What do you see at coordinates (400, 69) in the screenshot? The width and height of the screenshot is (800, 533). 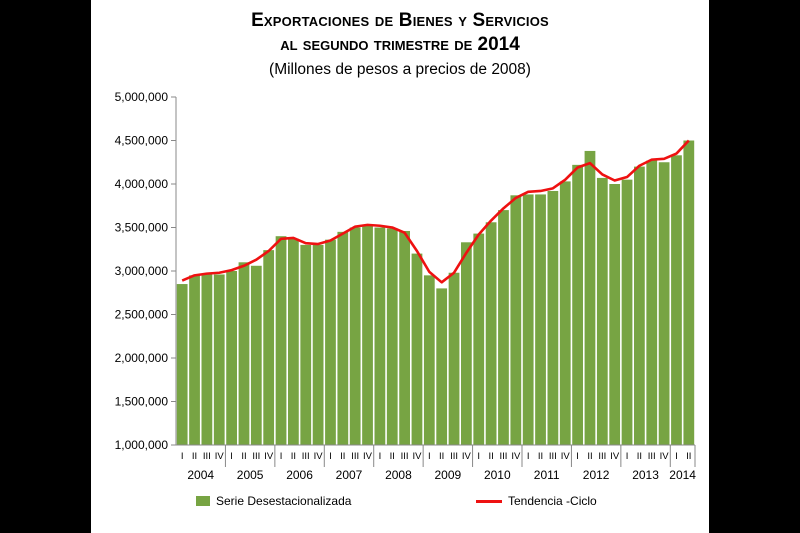 I see `chart-subtitle: (Millones de pesos a precios de 2008)` at bounding box center [400, 69].